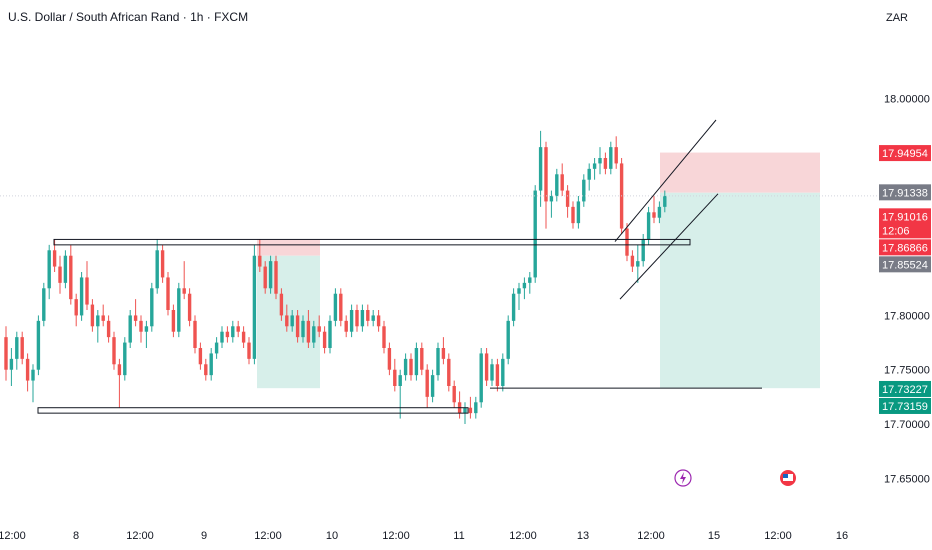 This screenshot has width=932, height=550. What do you see at coordinates (897, 18) in the screenshot?
I see `currency-label: ZAR` at bounding box center [897, 18].